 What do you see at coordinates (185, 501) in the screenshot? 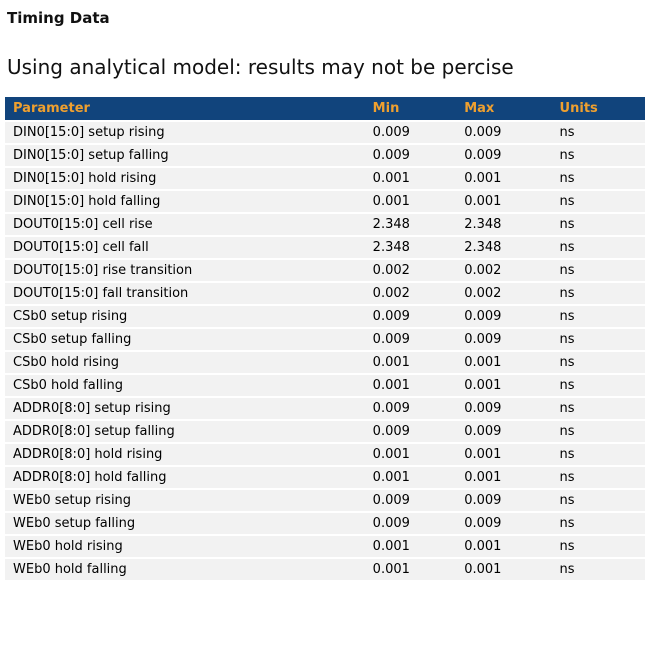
I see `cell-parameter: WEb0 setup rising` at bounding box center [185, 501].